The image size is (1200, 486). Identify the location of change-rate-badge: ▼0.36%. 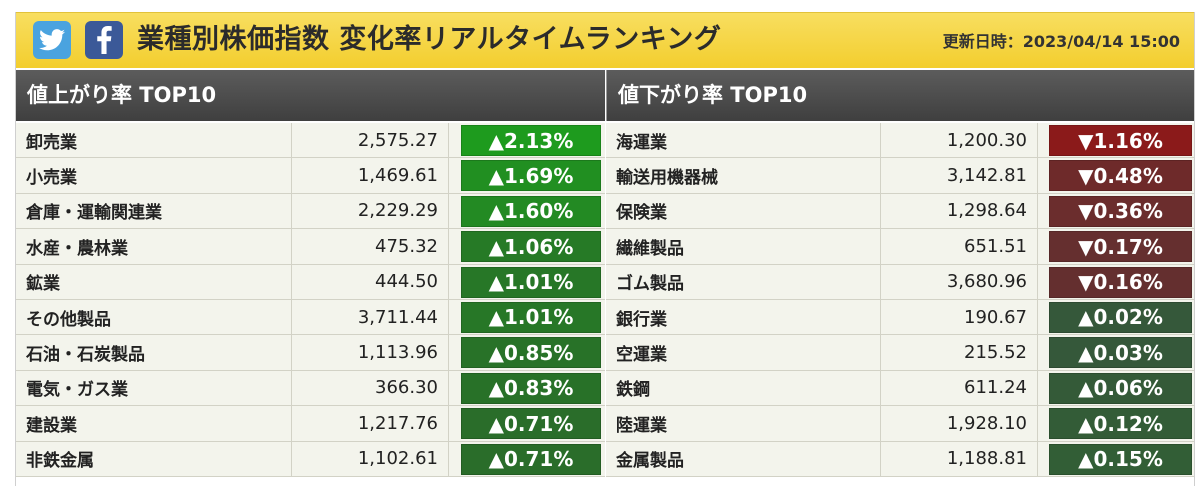
(1120, 211).